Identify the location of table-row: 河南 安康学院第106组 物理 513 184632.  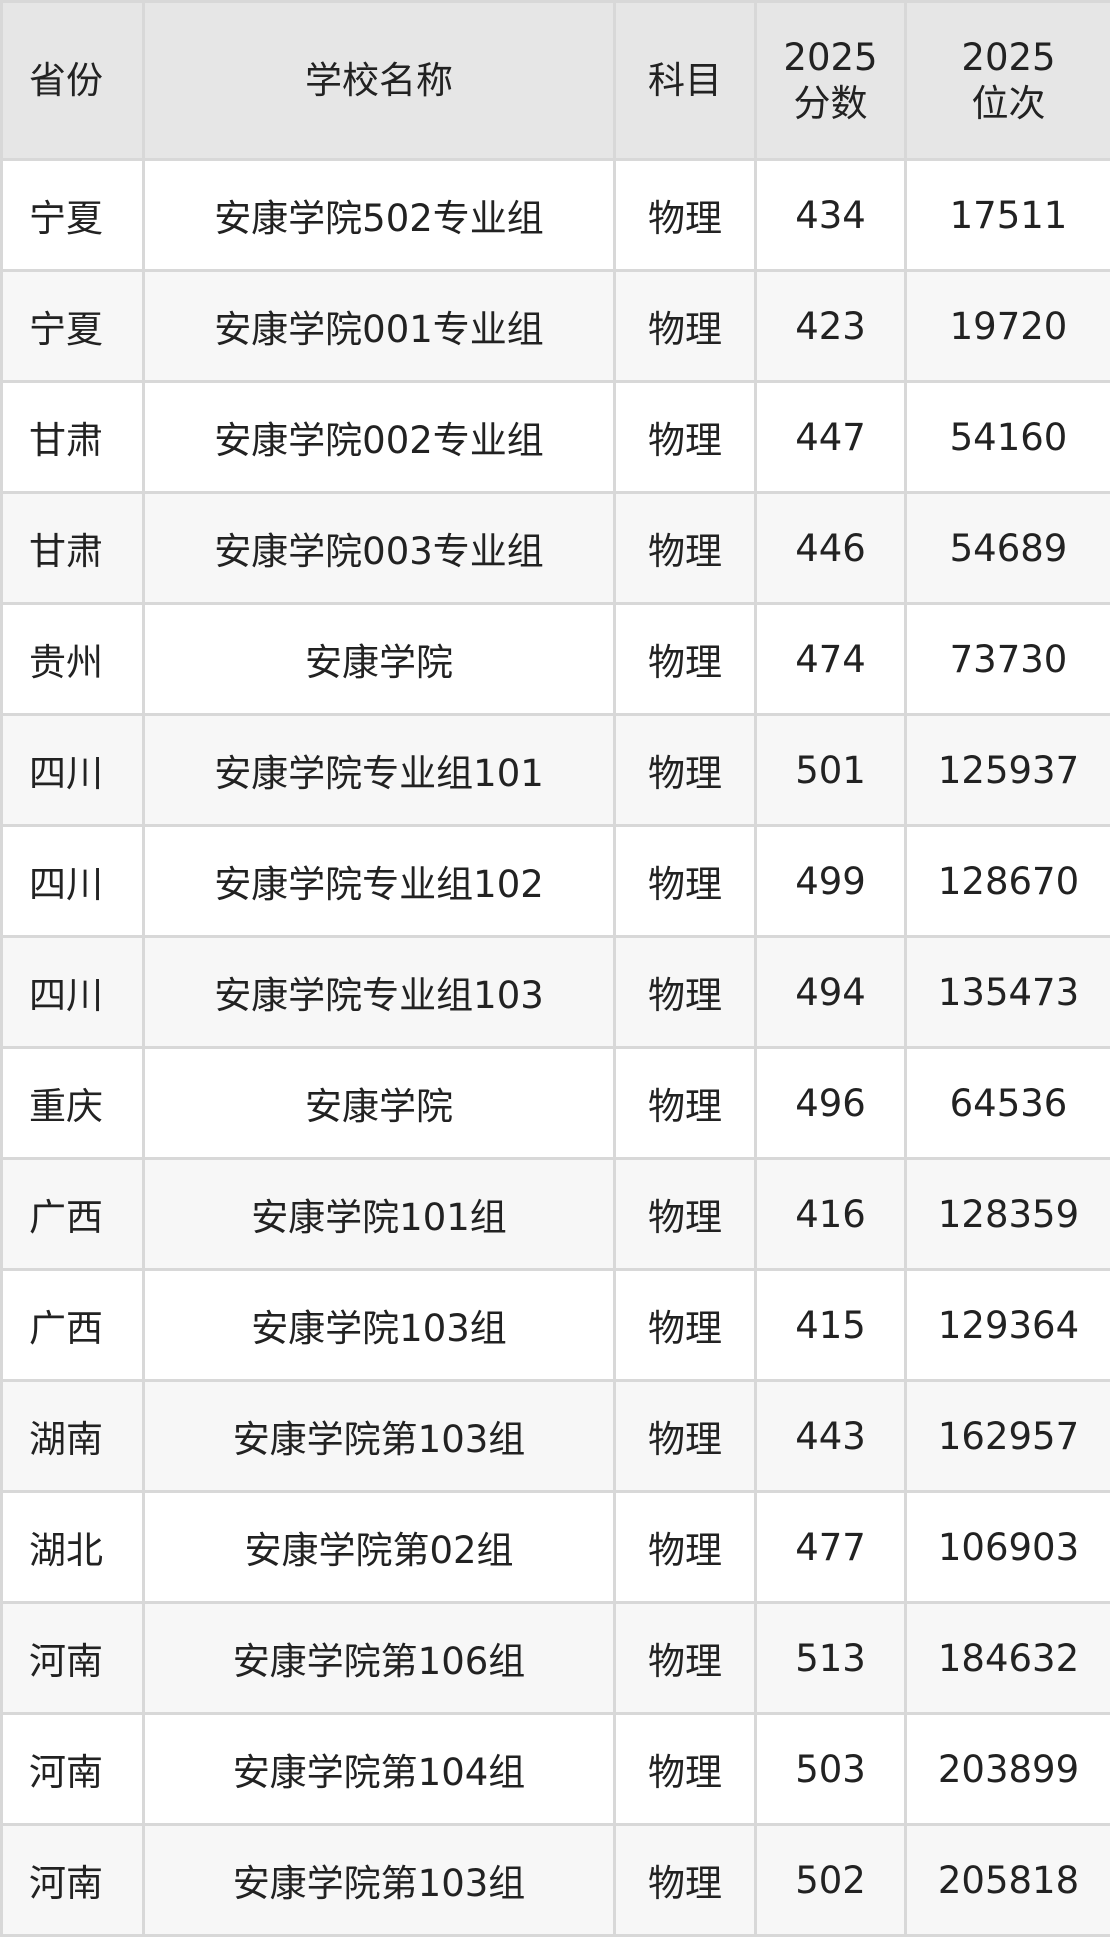
(555, 1658).